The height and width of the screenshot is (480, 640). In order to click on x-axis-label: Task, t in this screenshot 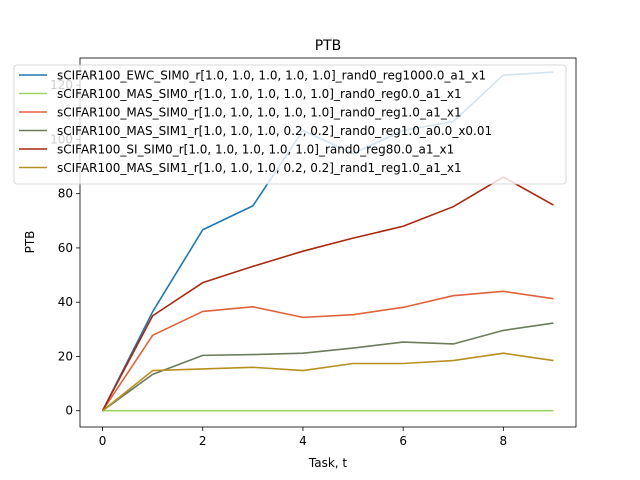, I will do `click(328, 463)`.